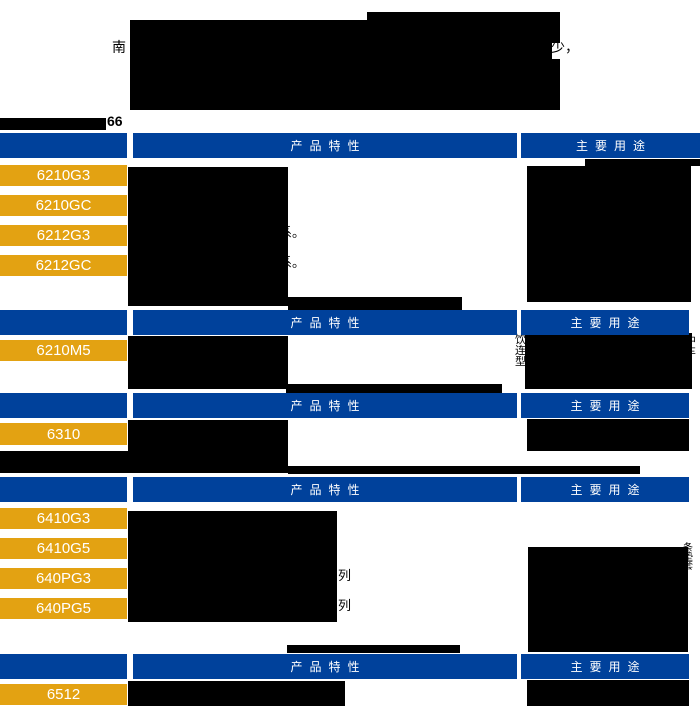 The width and height of the screenshot is (700, 722). I want to click on product-code-cell: 6212GC, so click(63, 265).